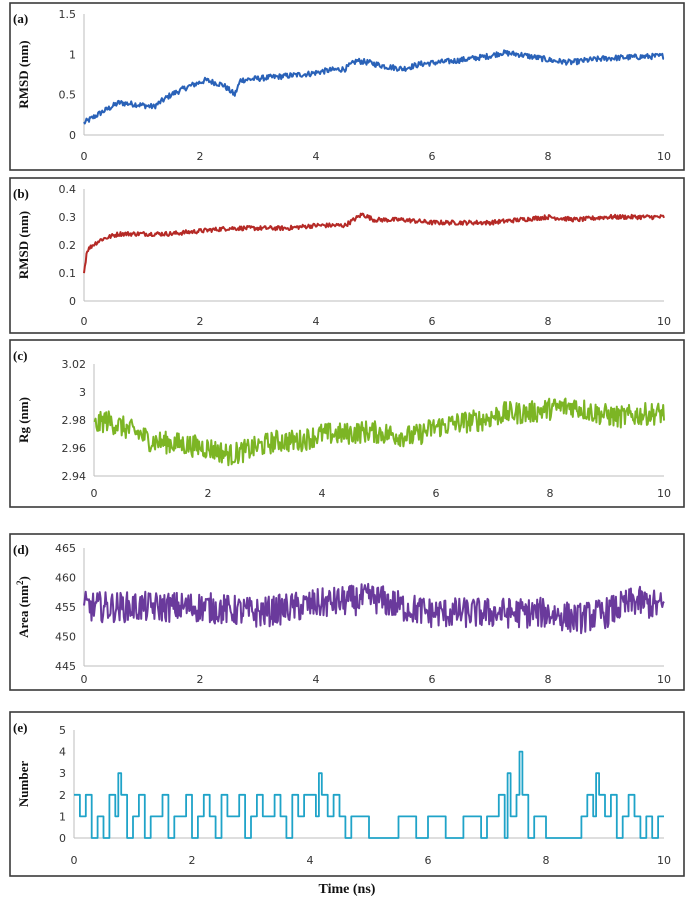  I want to click on y-tick-label: 4, so click(62, 752).